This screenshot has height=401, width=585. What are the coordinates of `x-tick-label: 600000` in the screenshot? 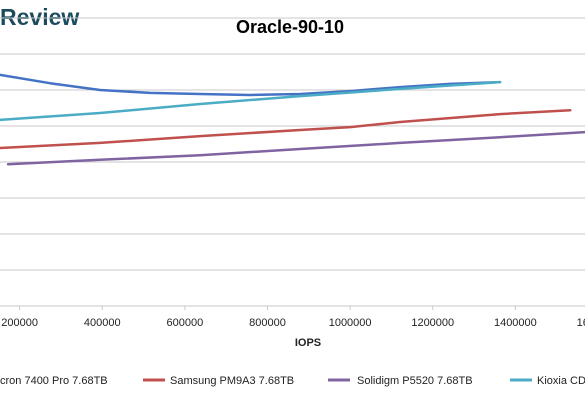 It's located at (185, 323).